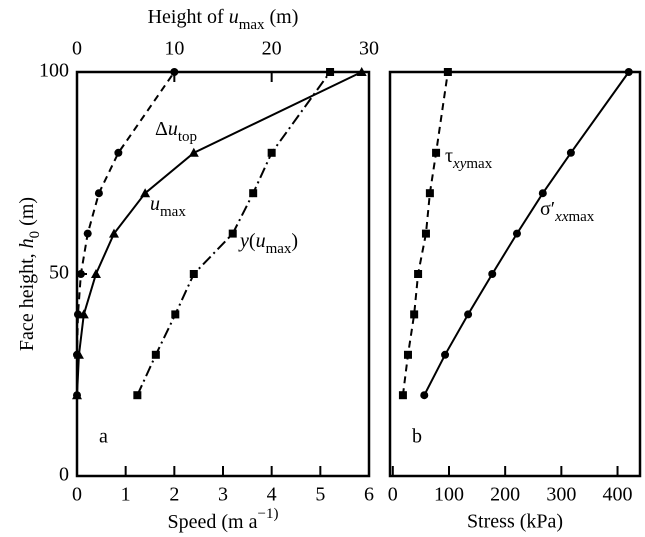  What do you see at coordinates (320, 495) in the screenshot?
I see `x-tick-label: 5` at bounding box center [320, 495].